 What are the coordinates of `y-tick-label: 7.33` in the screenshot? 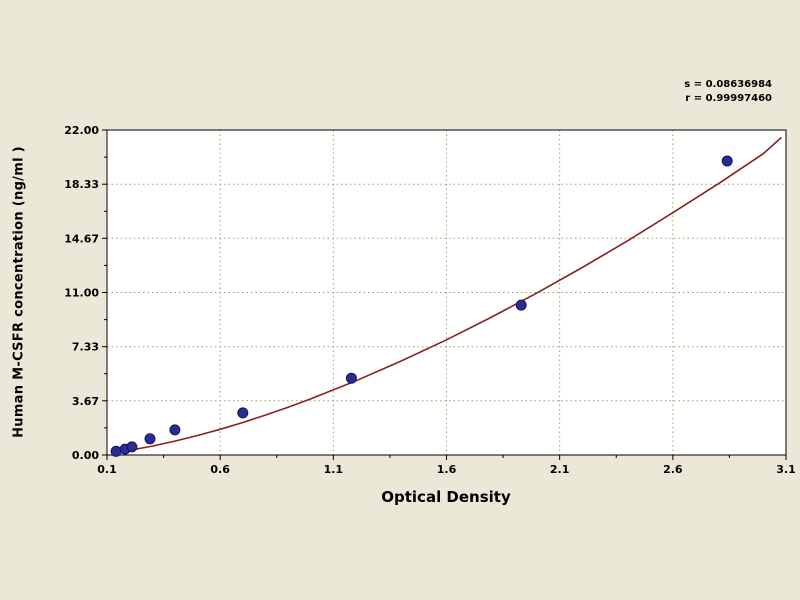 It's located at (85, 347).